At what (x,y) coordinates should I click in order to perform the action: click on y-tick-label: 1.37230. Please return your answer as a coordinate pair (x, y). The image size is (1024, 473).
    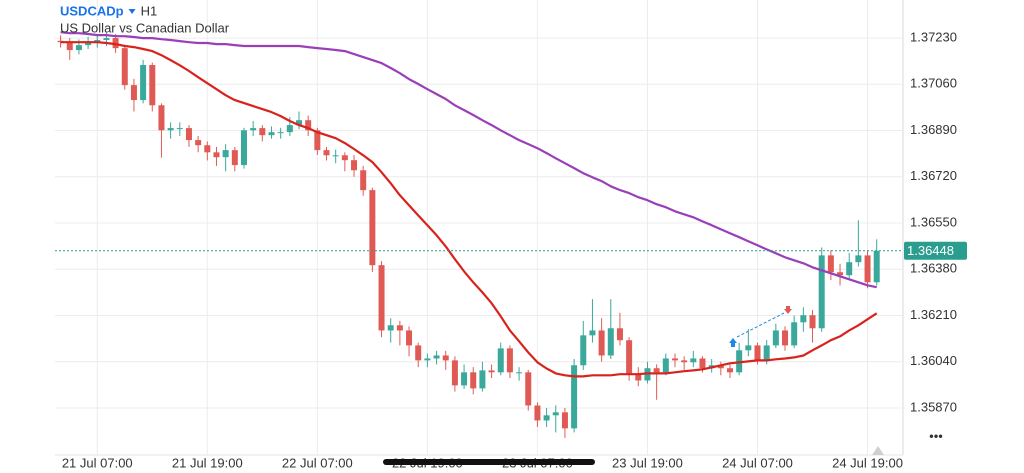
    Looking at the image, I should click on (933, 37).